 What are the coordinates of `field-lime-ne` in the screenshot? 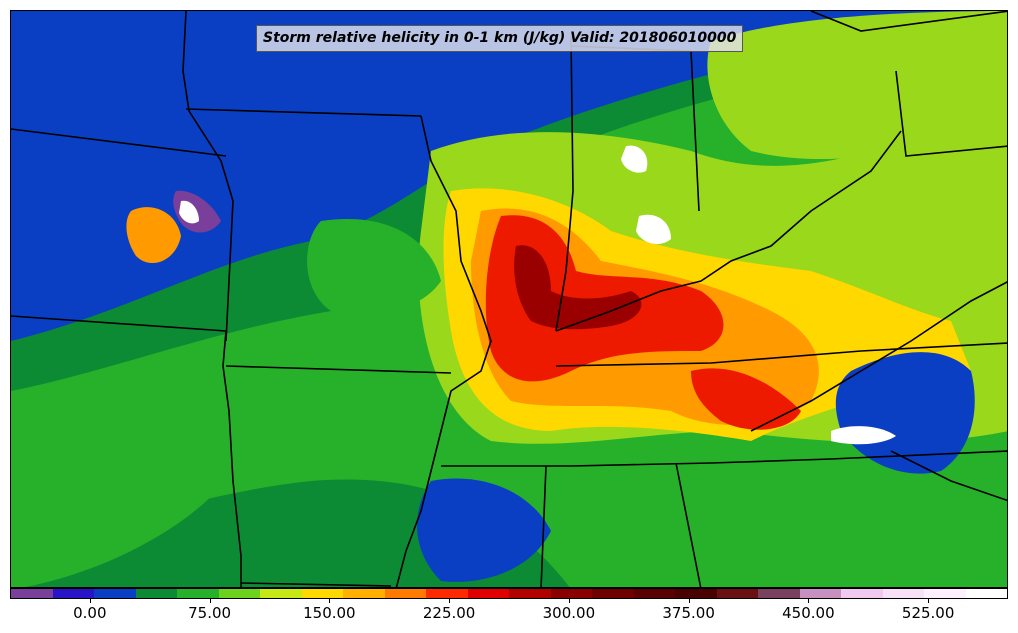 It's located at (857, 85).